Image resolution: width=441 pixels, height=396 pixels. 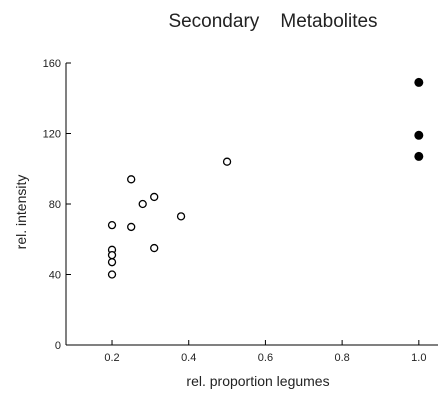 I want to click on y-axis-ticks: 0 40 80 120 160, so click(x=57, y=205).